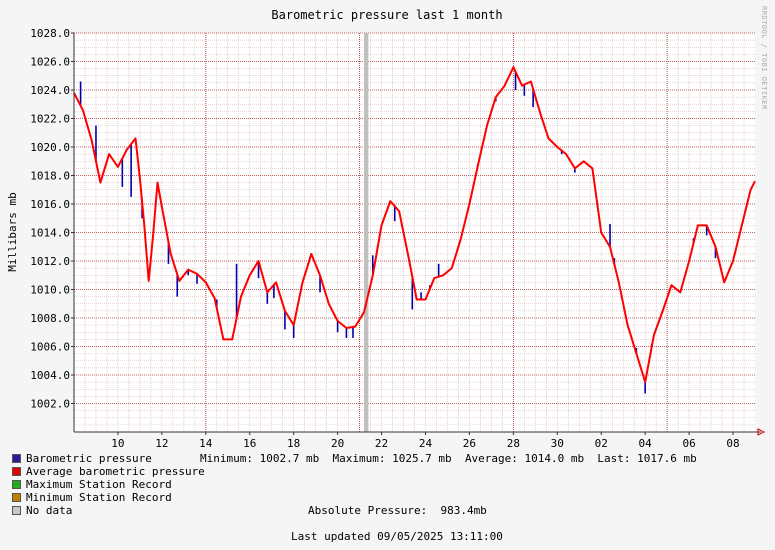 This screenshot has height=550, width=775. I want to click on y-tick-label: 1016.0, so click(50, 204).